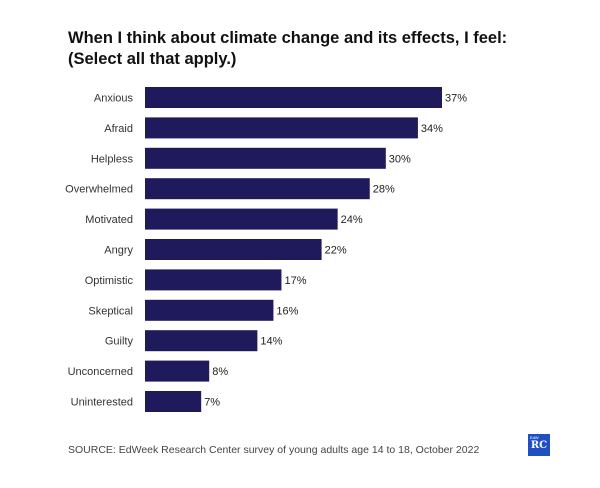  What do you see at coordinates (384, 190) in the screenshot?
I see `value-label: 28%` at bounding box center [384, 190].